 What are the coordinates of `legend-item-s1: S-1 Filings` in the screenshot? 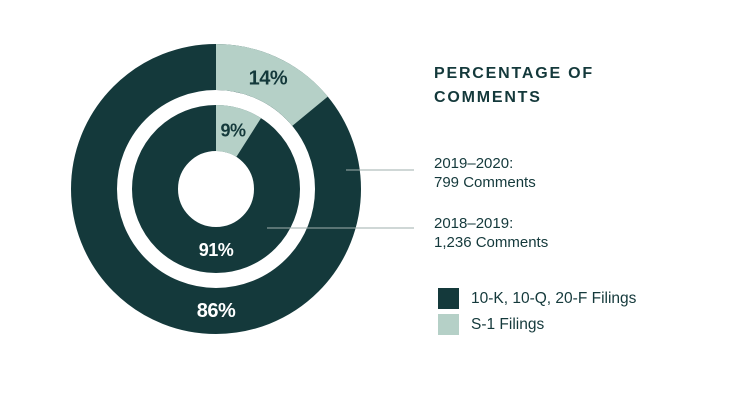 It's located at (537, 324).